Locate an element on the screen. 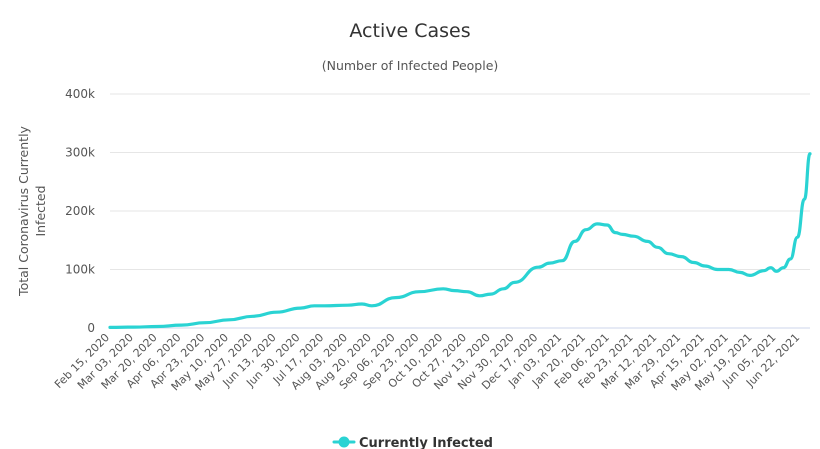 The width and height of the screenshot is (820, 449). y-tick-label: 200k is located at coordinates (80, 211).